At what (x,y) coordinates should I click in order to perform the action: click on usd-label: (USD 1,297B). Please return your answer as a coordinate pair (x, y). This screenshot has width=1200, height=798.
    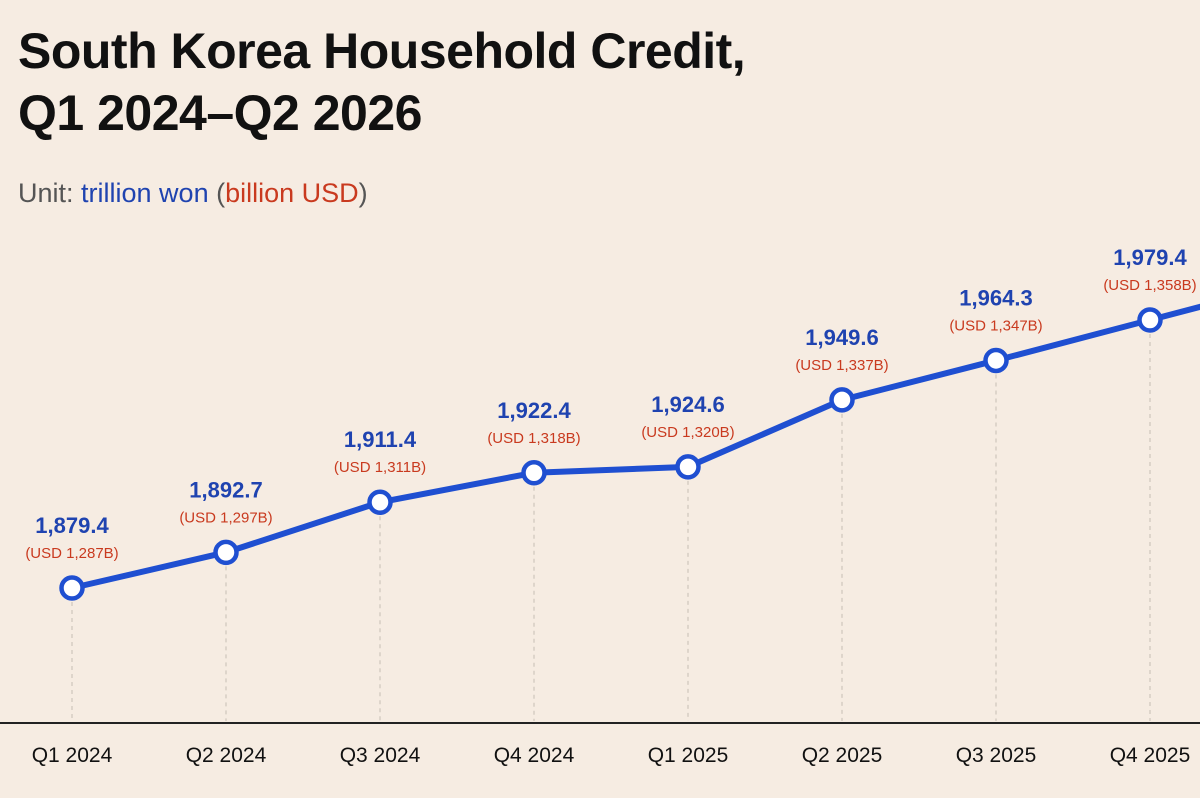
    Looking at the image, I should click on (225, 517).